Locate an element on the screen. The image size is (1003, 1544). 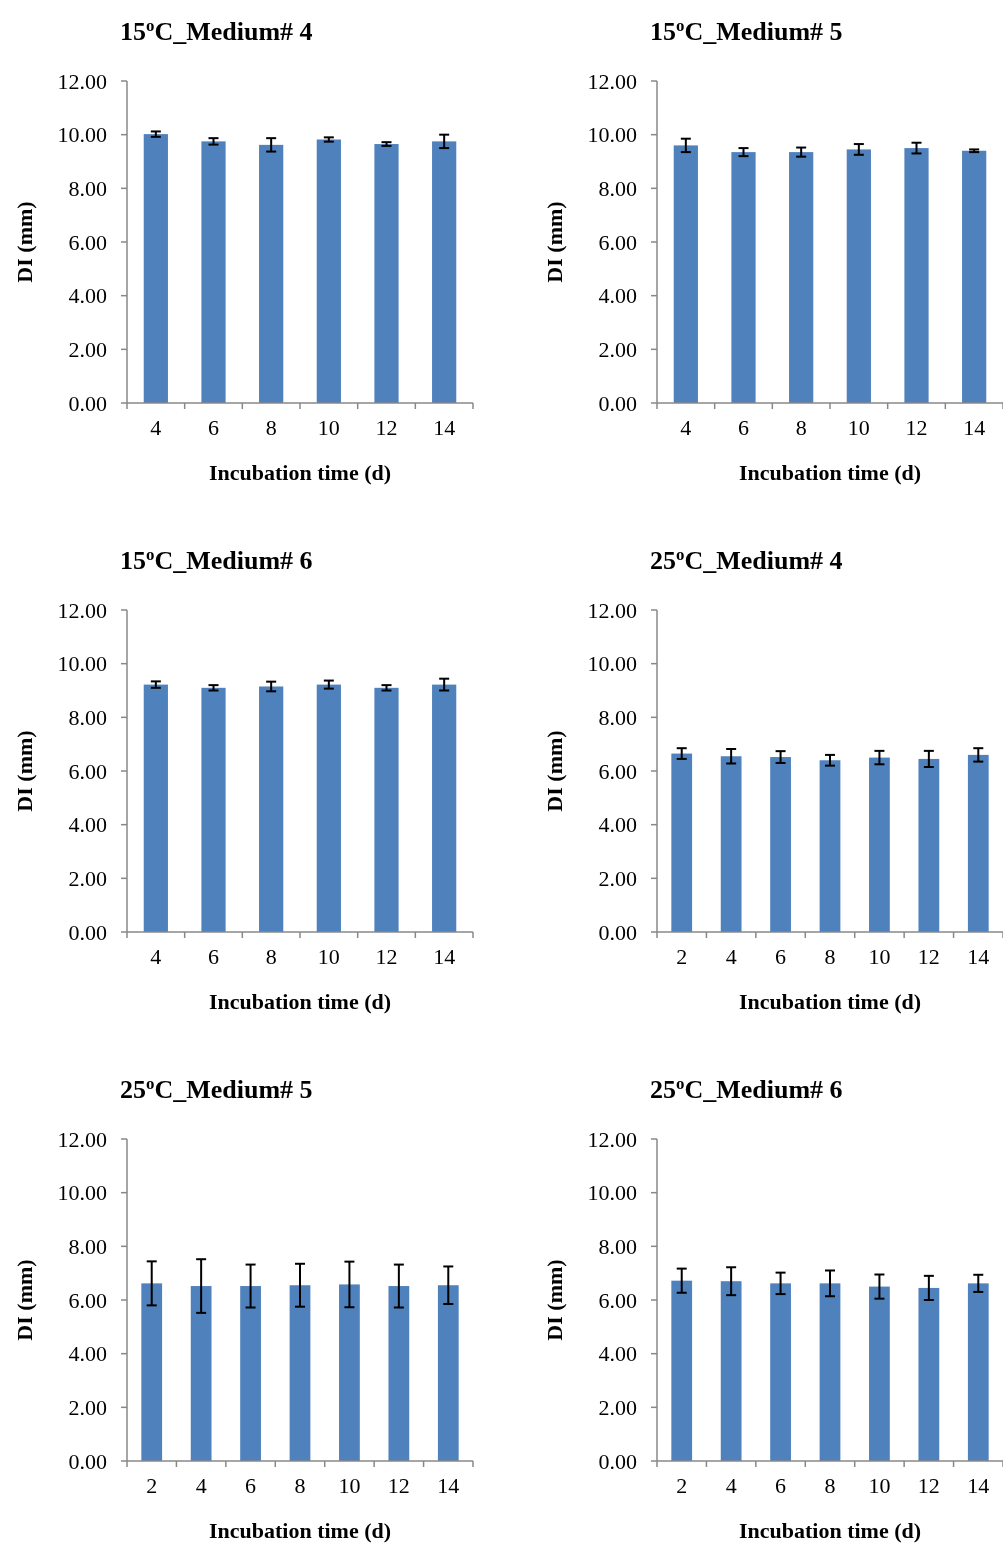
chart-title: 25$^{o}$C_Medium# 6 is located at coordinates (746, 1088).